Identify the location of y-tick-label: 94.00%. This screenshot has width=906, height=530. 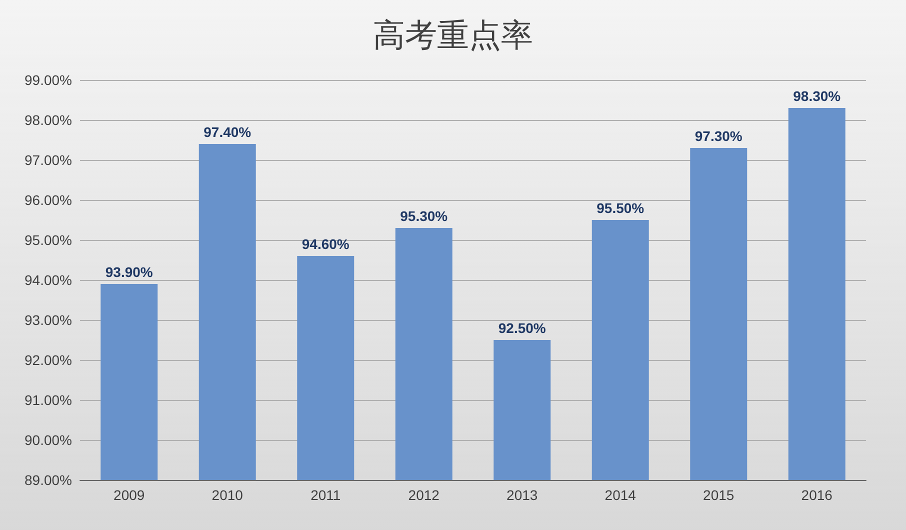
(48, 280).